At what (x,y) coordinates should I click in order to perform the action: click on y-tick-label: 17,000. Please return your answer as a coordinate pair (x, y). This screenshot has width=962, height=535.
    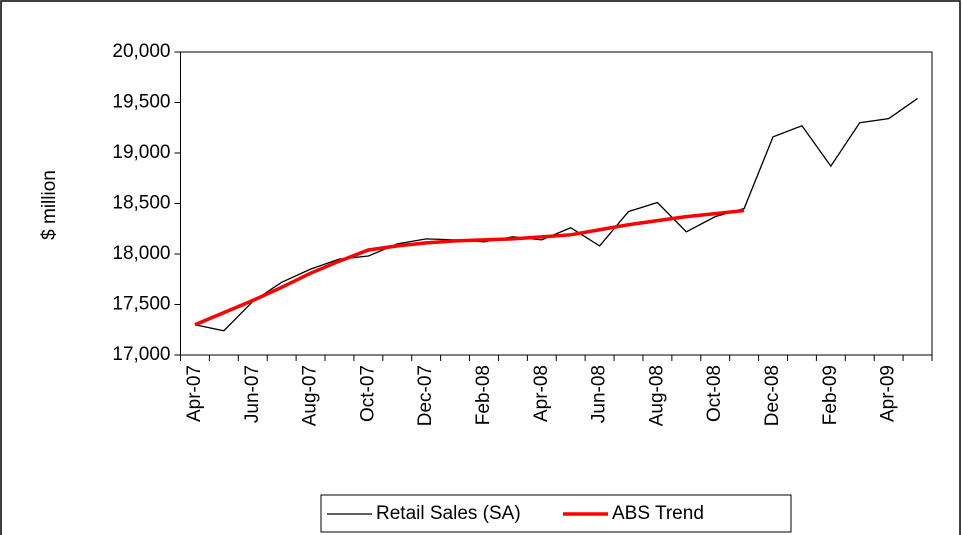
    Looking at the image, I should click on (141, 354).